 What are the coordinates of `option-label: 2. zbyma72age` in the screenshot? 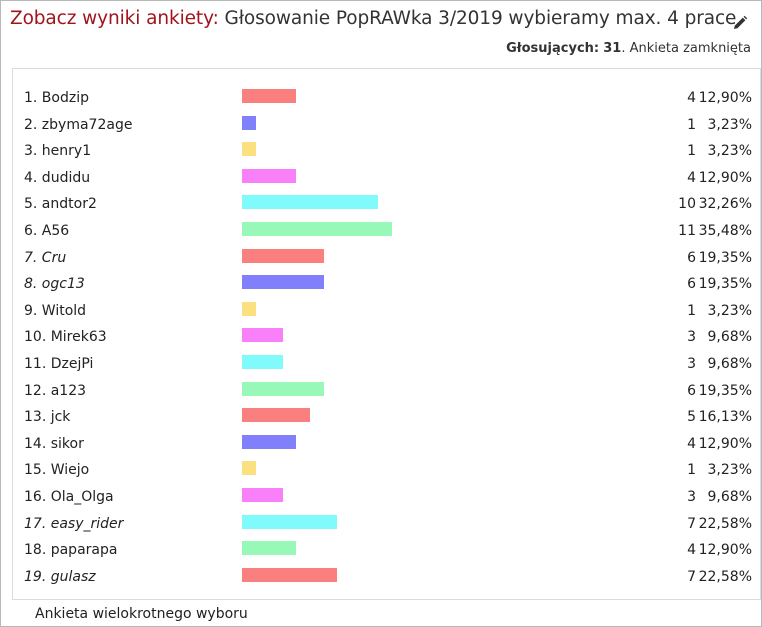 It's located at (78, 124).